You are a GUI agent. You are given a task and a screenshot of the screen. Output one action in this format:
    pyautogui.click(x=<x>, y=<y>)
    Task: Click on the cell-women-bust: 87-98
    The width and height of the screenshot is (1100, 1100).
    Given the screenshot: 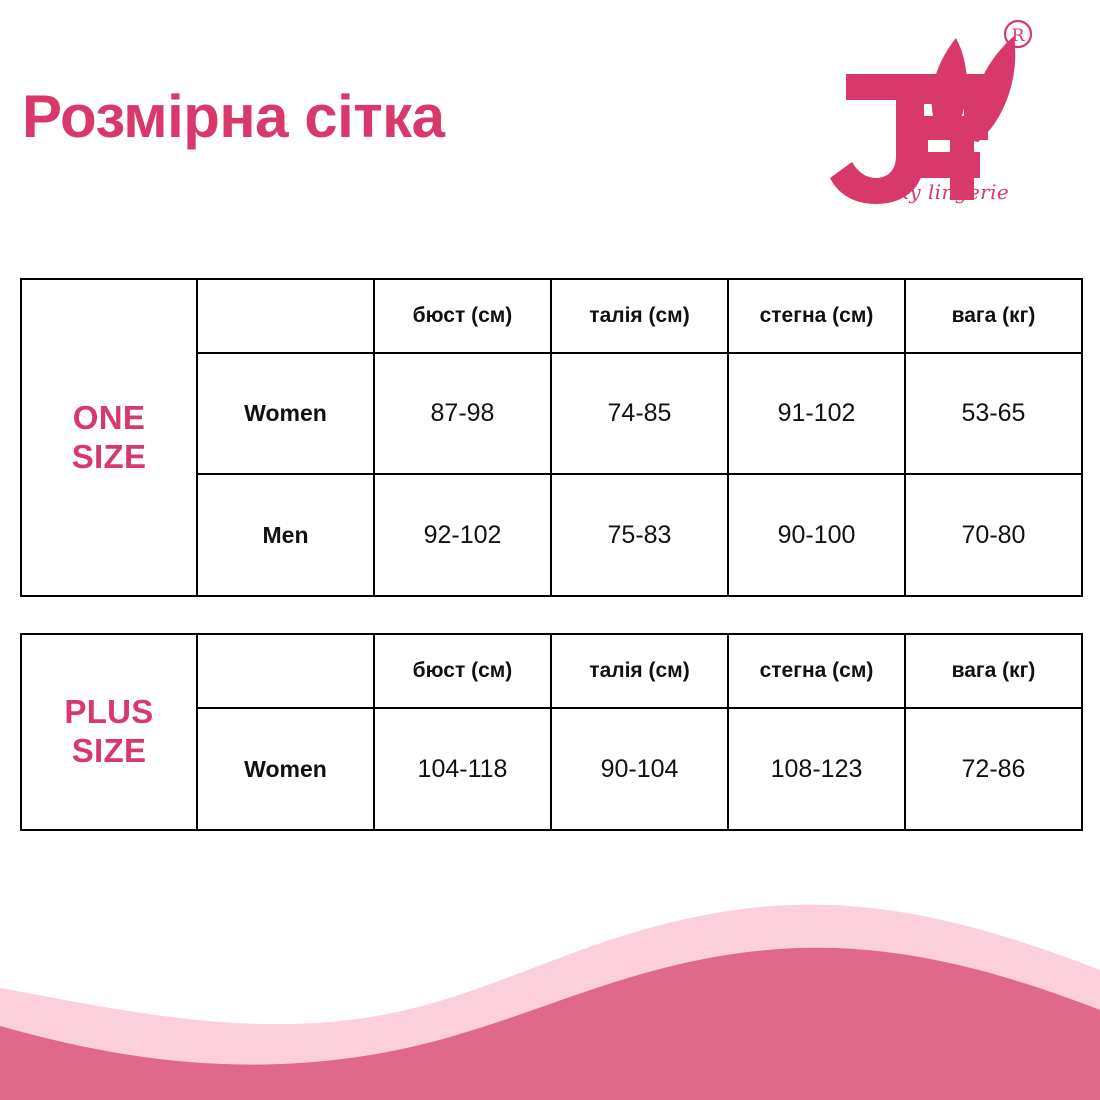 What is the action you would take?
    pyautogui.click(x=462, y=413)
    